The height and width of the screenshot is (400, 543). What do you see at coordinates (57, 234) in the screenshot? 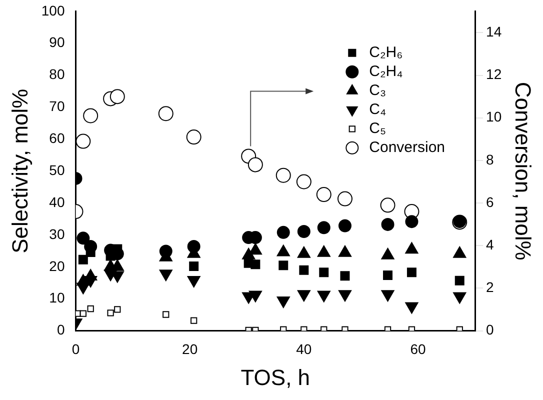
I see `y-tick-label: 30` at bounding box center [57, 234].